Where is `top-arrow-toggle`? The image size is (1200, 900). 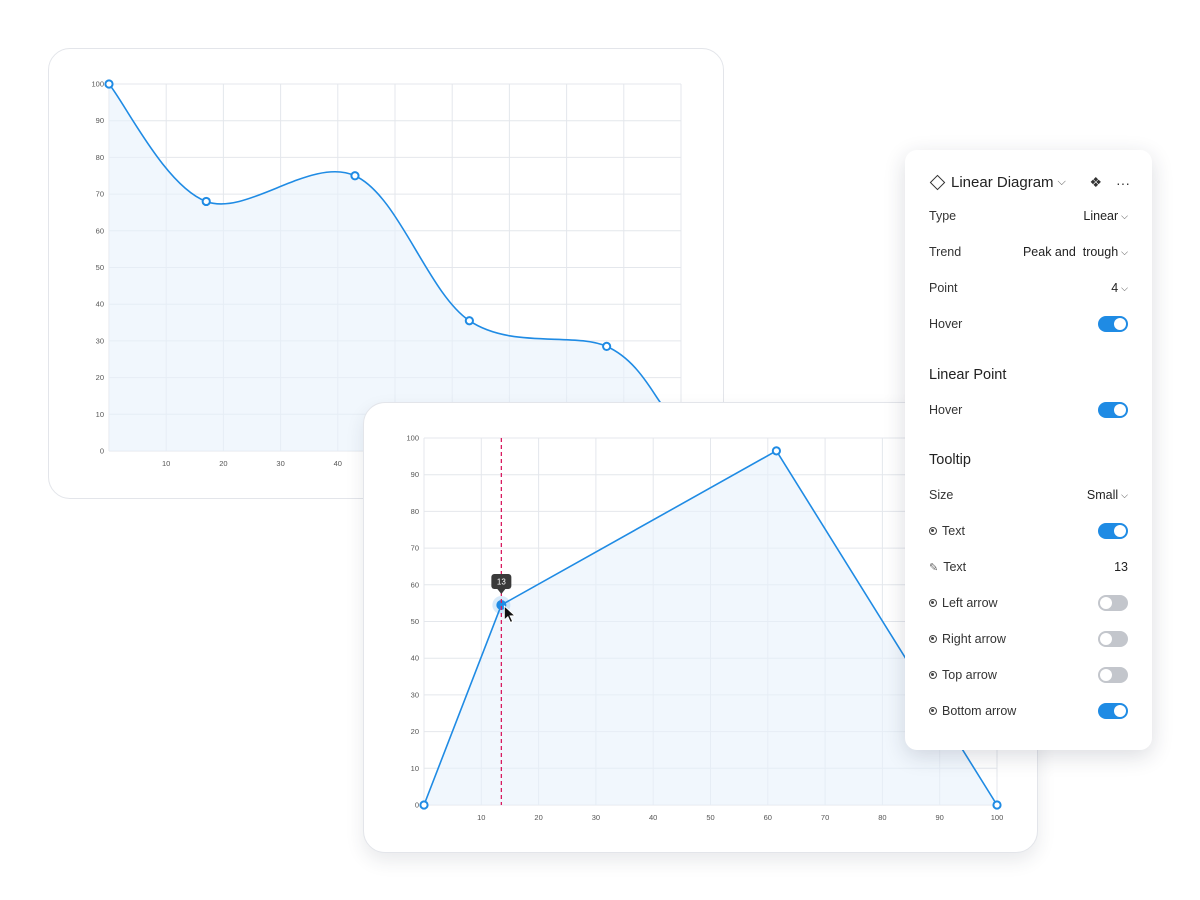
top-arrow-toggle is located at coordinates (1113, 675).